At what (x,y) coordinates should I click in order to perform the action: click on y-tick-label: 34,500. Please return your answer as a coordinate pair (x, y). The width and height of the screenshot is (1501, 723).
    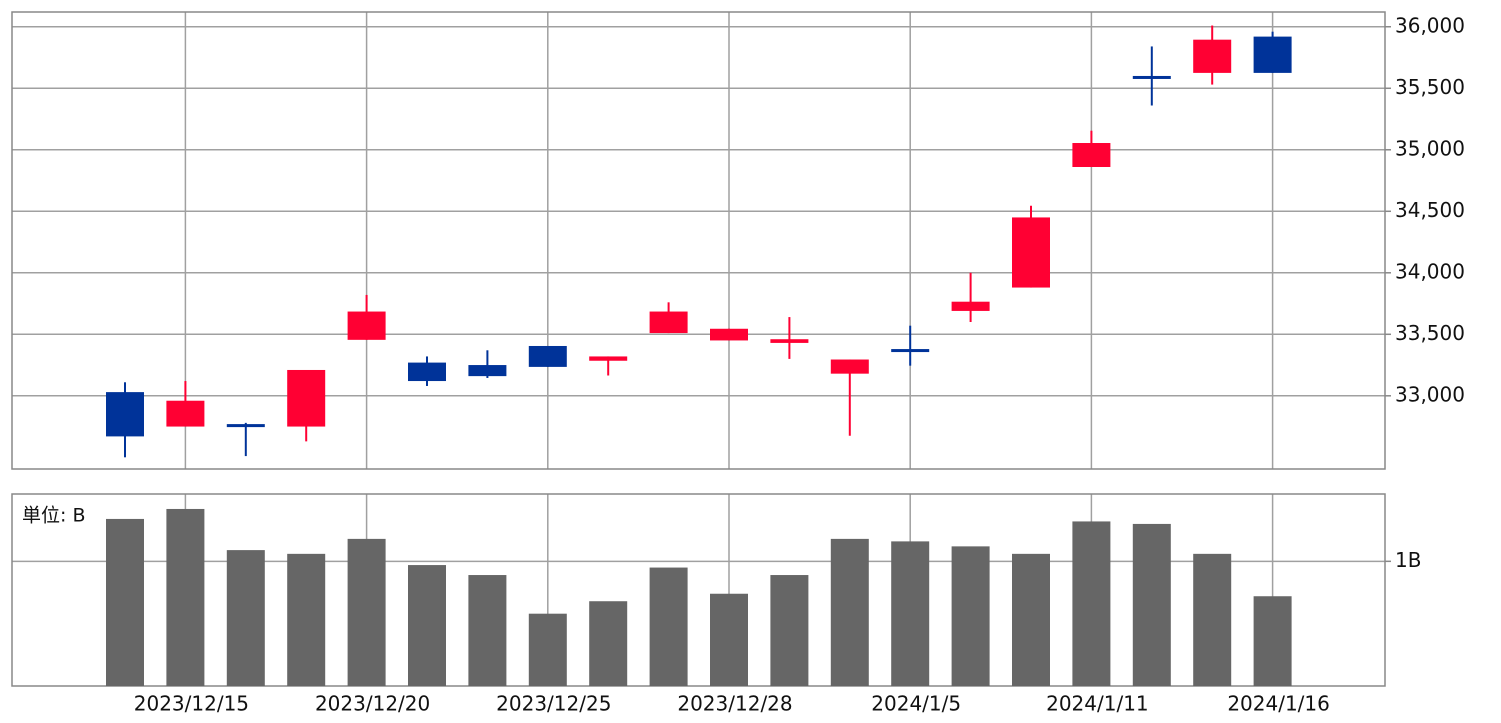
    Looking at the image, I should click on (1430, 210).